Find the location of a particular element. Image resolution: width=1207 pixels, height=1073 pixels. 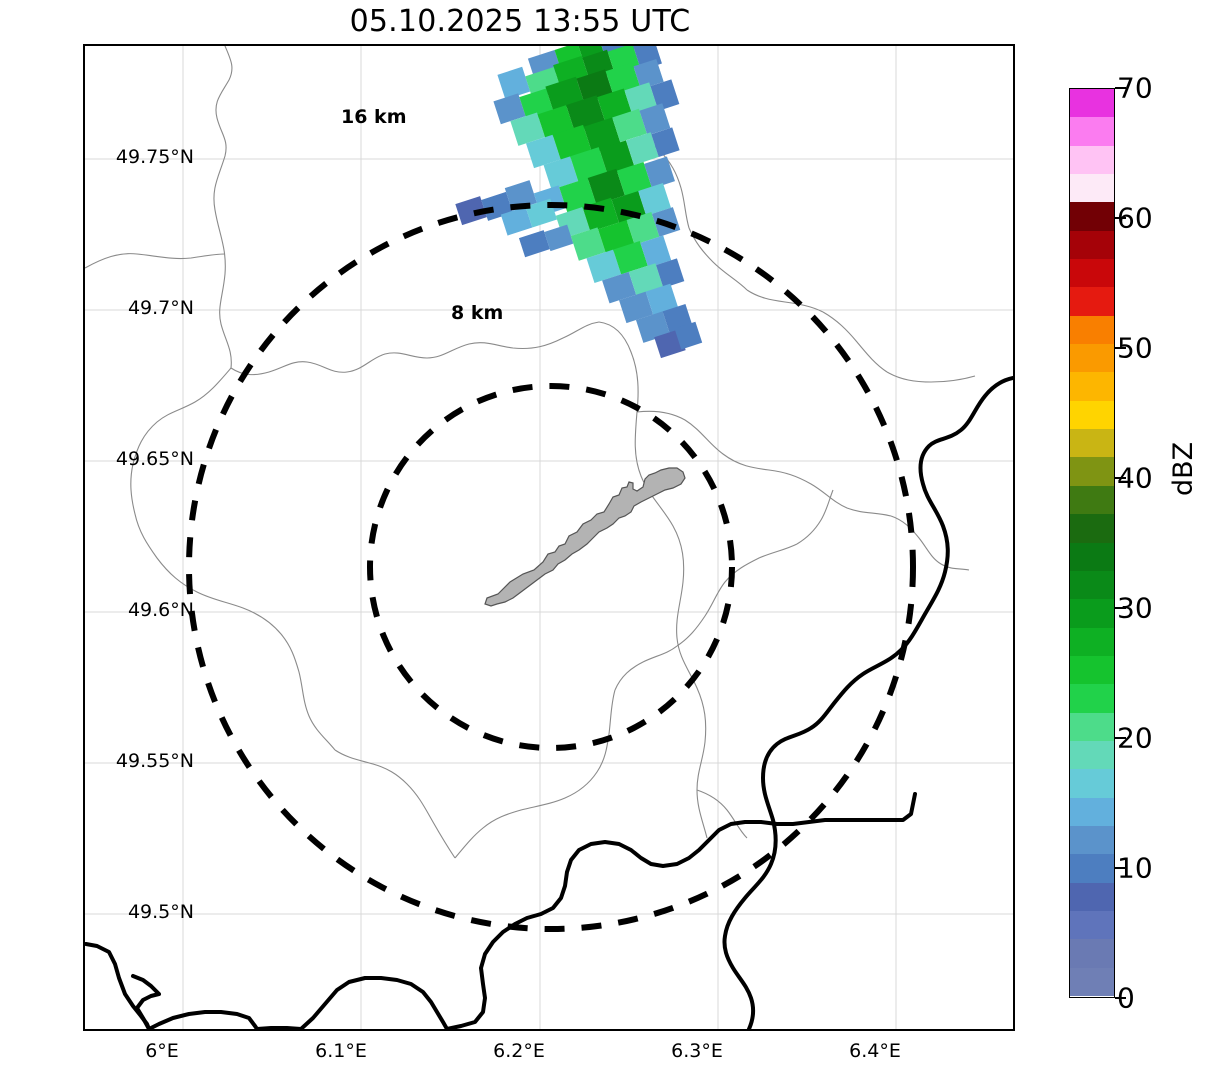

colorbar-tick-label: 0 is located at coordinates (1126, 998).